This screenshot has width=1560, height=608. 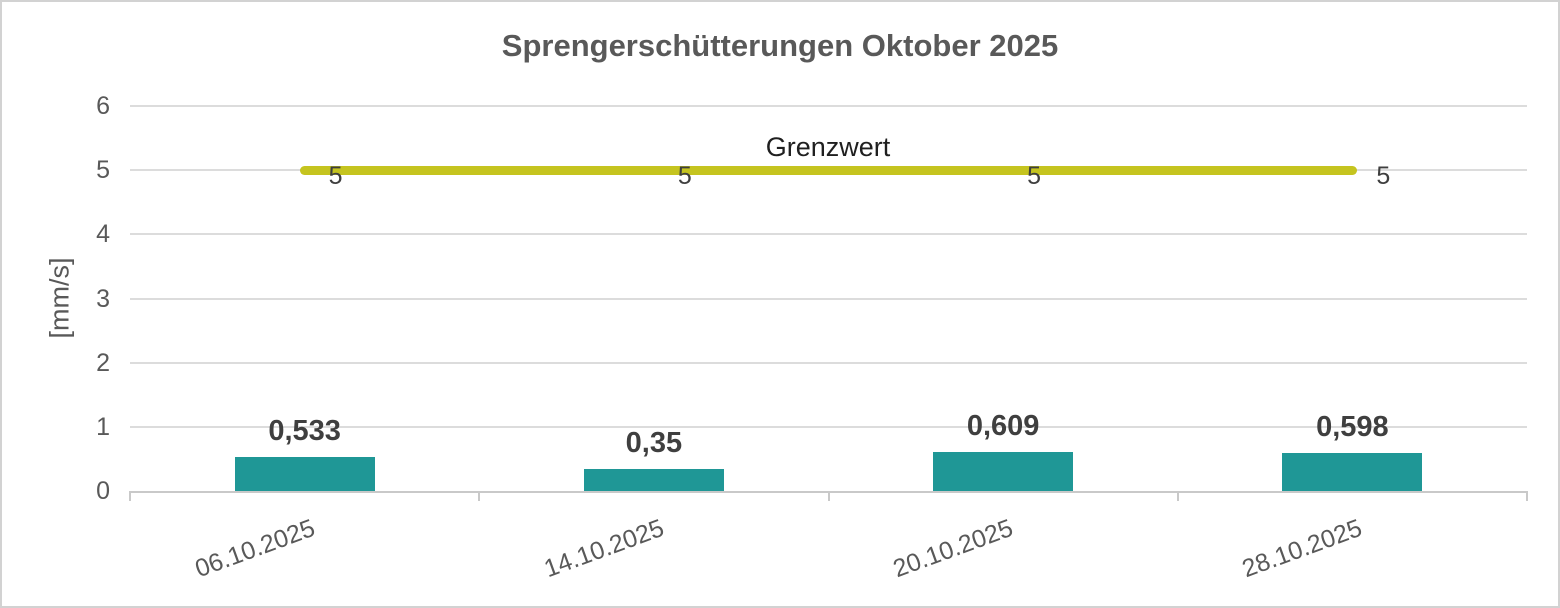 I want to click on bar-value-label: 0,35, so click(x=654, y=442).